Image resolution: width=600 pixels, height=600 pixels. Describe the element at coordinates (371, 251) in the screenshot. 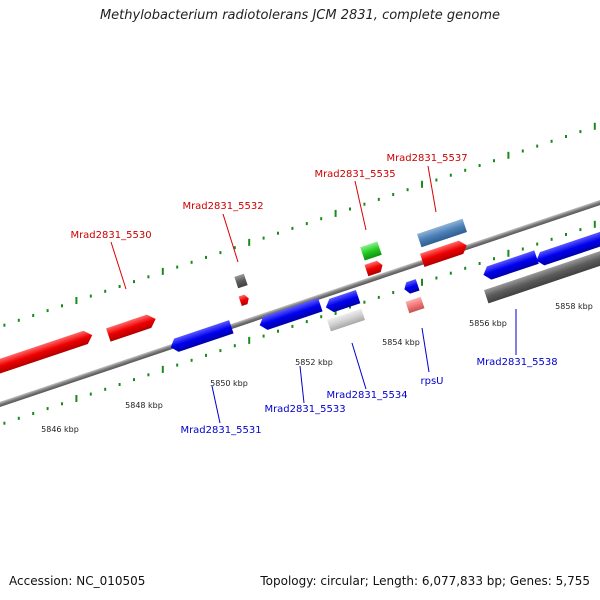

I see `gene-green-rna` at that location.